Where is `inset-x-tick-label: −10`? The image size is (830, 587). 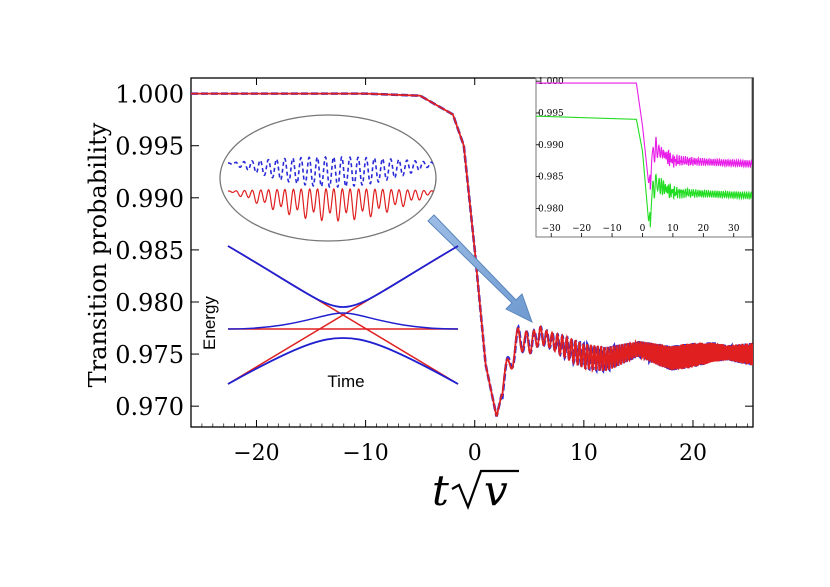
inset-x-tick-label: −10 is located at coordinates (612, 229).